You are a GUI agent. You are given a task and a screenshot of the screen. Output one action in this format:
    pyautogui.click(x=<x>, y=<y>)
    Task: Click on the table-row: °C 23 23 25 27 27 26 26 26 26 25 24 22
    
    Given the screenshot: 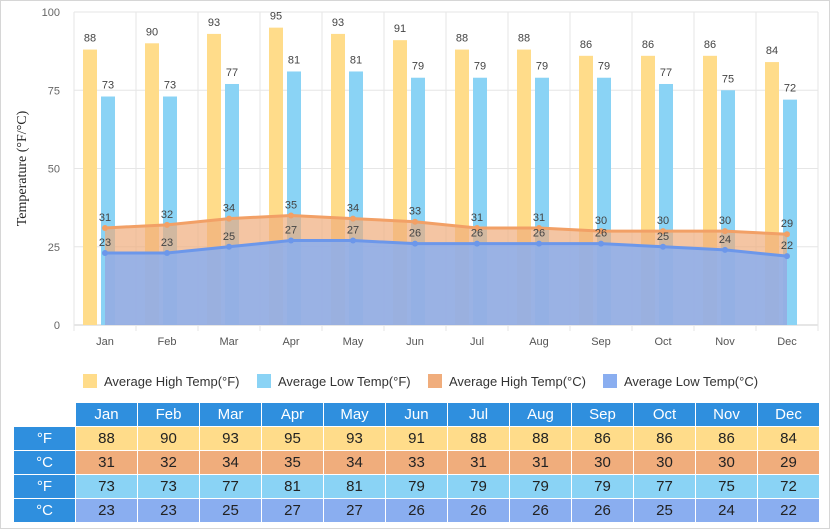 What is the action you would take?
    pyautogui.click(x=416, y=511)
    